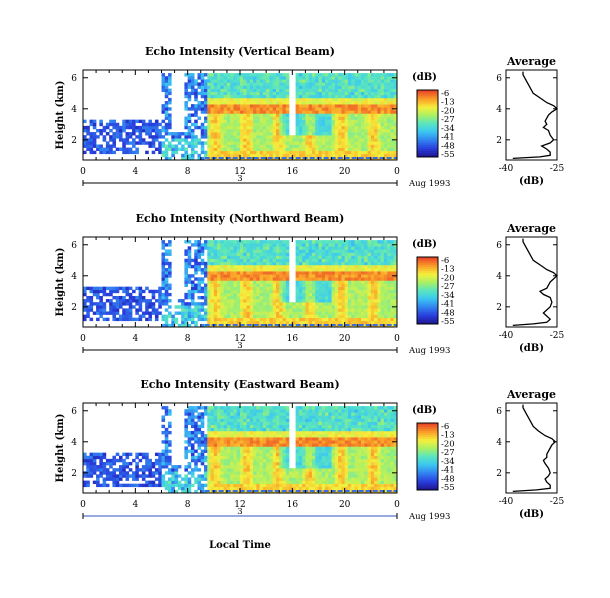 The height and width of the screenshot is (598, 610). Describe the element at coordinates (427, 132) in the screenshot. I see `colorbar-segment` at that location.